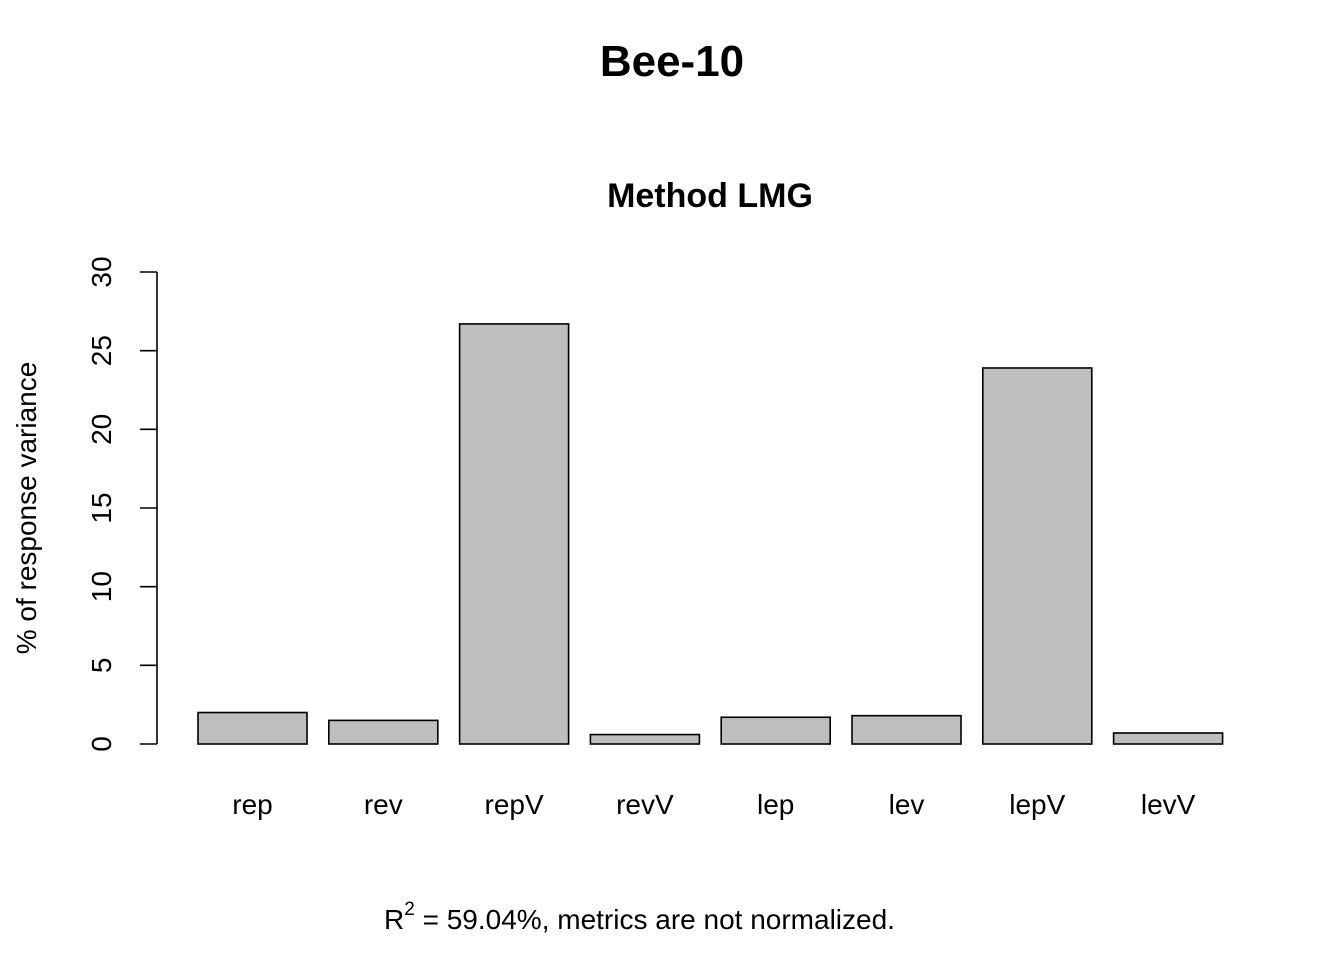  I want to click on r-squared-footnote: R2 = 59.04%, metrics are not normalized., so click(639, 917).